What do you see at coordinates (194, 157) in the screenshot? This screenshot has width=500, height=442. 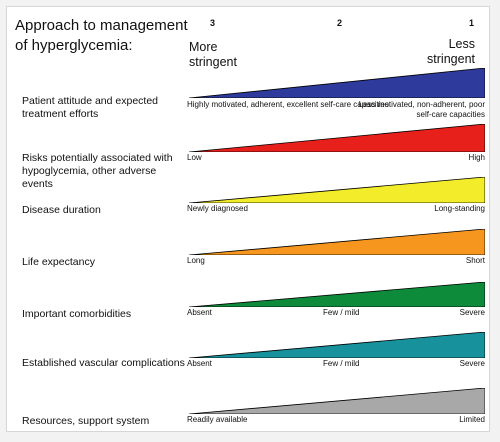 I see `anchor-left-hypoglycemia-risk: Low` at bounding box center [194, 157].